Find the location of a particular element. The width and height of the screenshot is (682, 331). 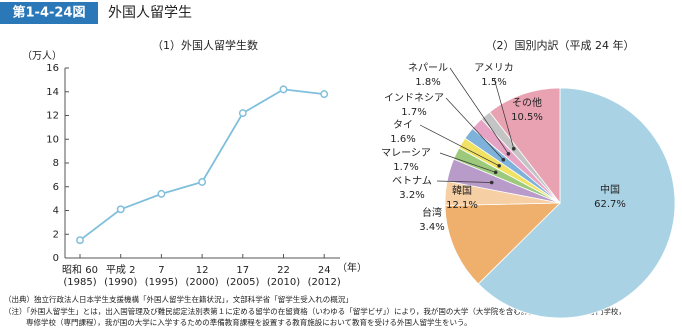

pie-label: ベトナム is located at coordinates (412, 181).